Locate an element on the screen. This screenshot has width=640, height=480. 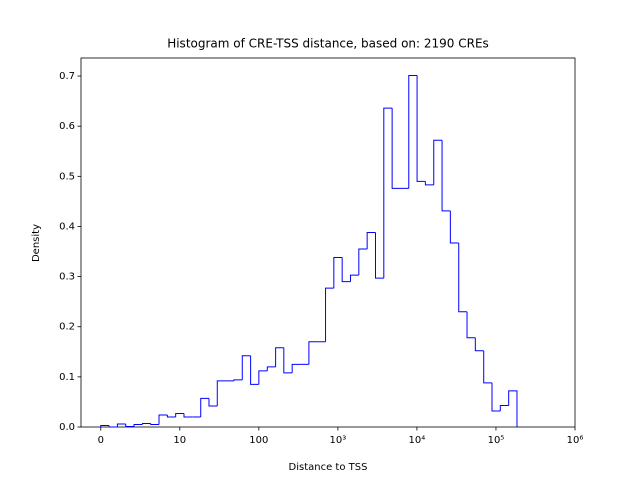
y-tick-label: 0.3 is located at coordinates (67, 277).